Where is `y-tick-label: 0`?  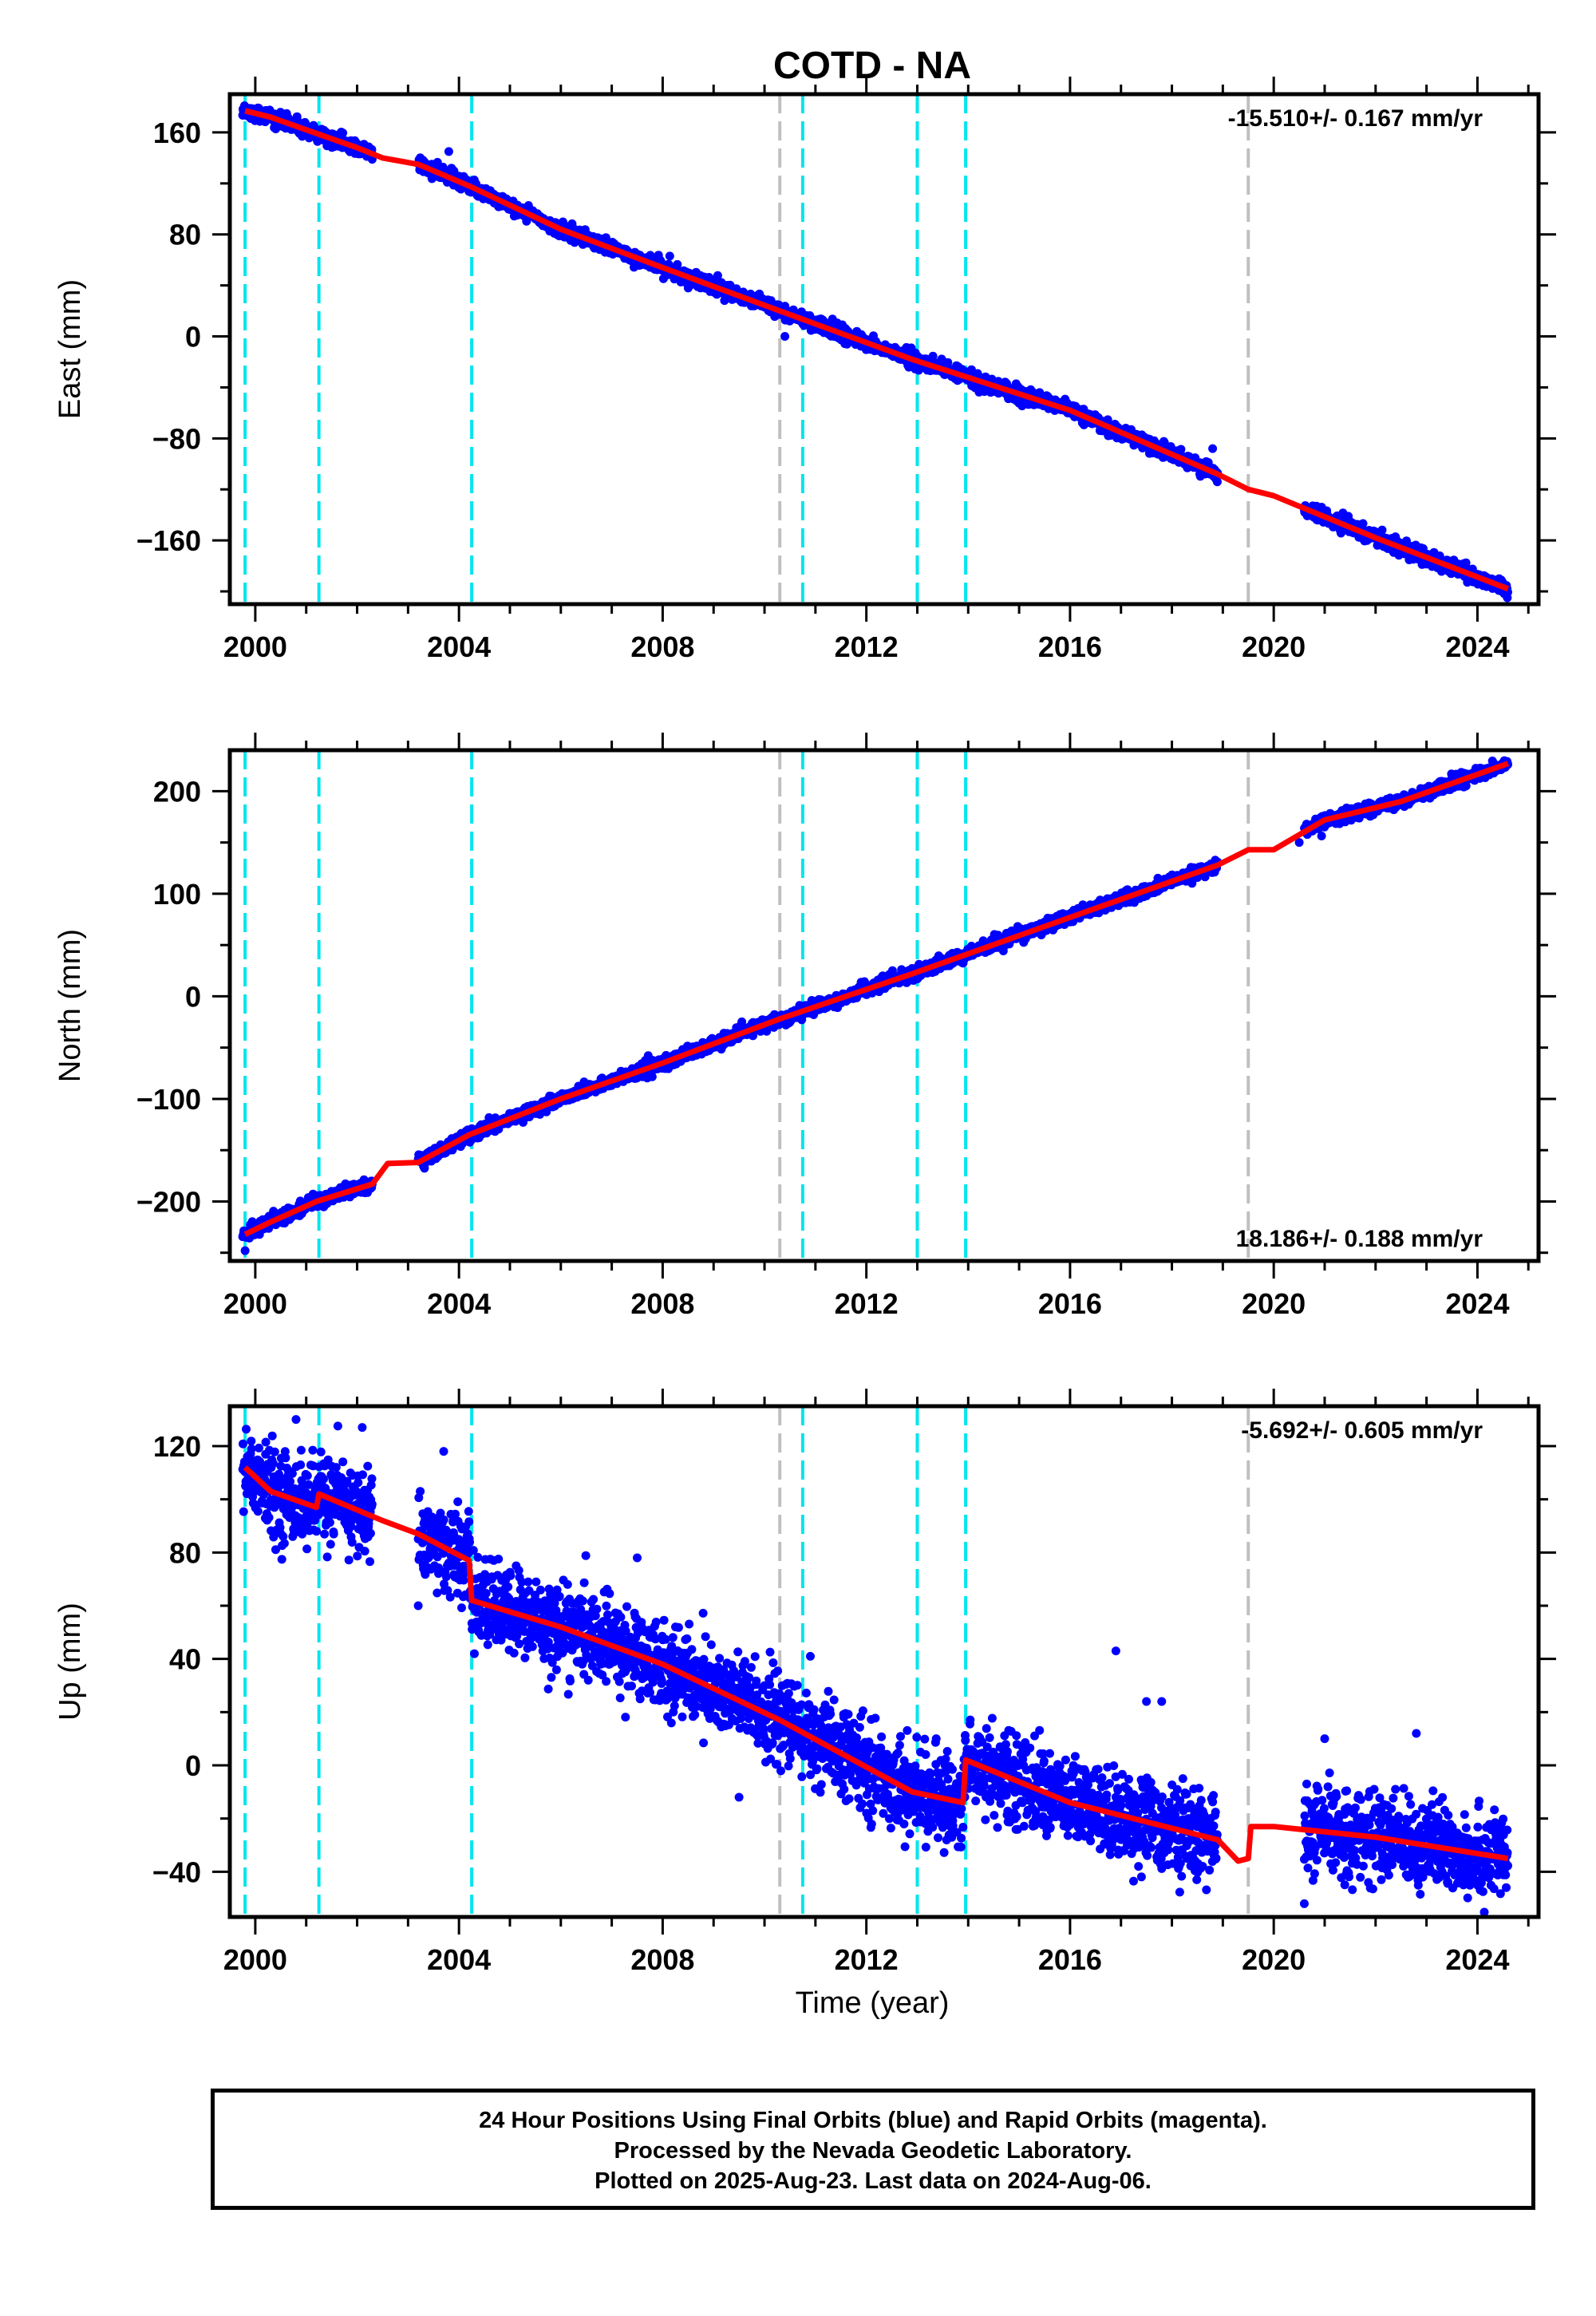
y-tick-label: 0 is located at coordinates (193, 337).